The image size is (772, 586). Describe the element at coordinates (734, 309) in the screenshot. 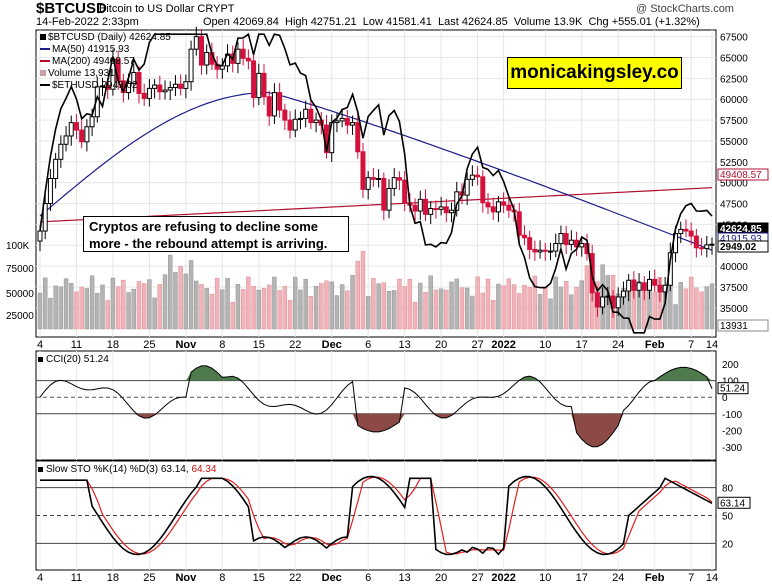

I see `price-y-tick-label: 35000` at that location.